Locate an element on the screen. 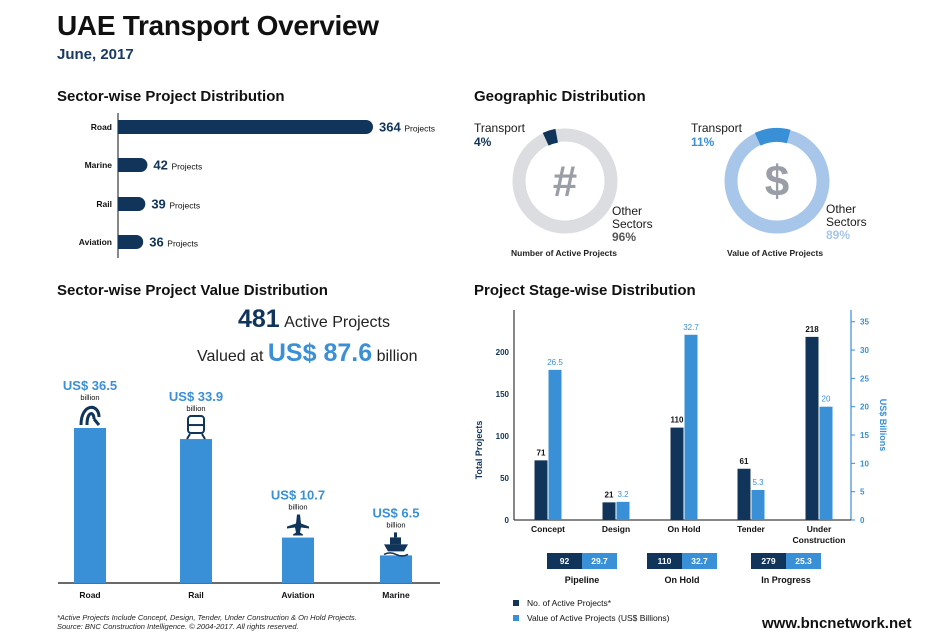 The image size is (945, 644). geo-left-transport: Transport 4% is located at coordinates (499, 135).